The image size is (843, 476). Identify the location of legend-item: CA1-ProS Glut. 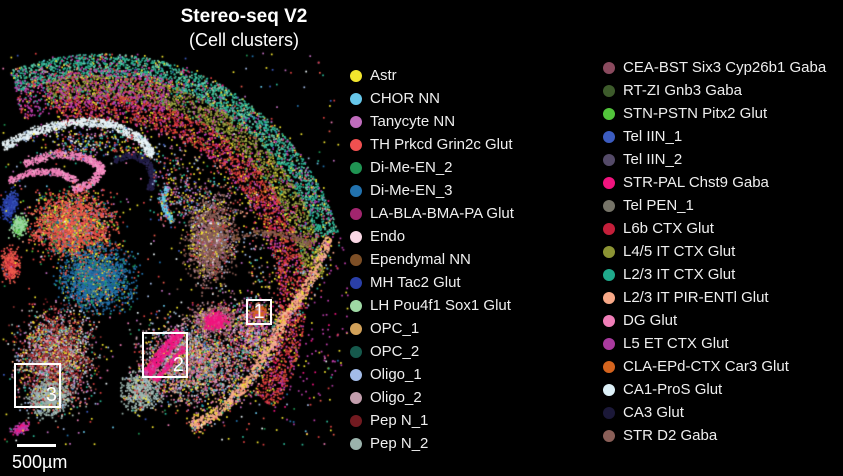
(714, 389).